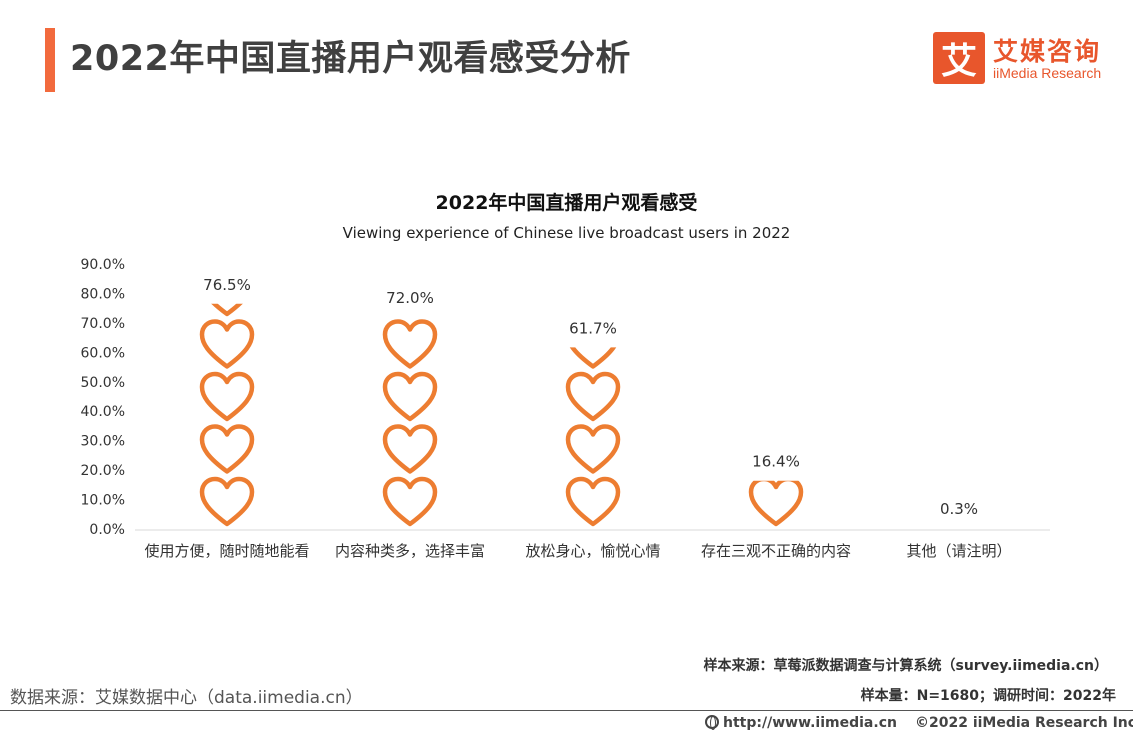  Describe the element at coordinates (959, 58) in the screenshot. I see `logo-mark: 艾` at that location.